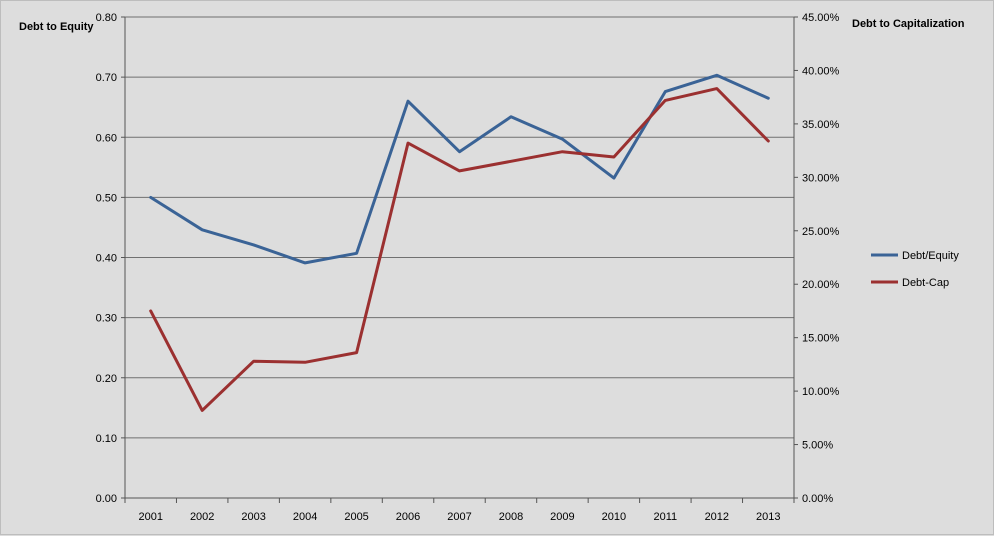 The height and width of the screenshot is (536, 994). Describe the element at coordinates (253, 517) in the screenshot. I see `x-tick-label: 2003` at that location.